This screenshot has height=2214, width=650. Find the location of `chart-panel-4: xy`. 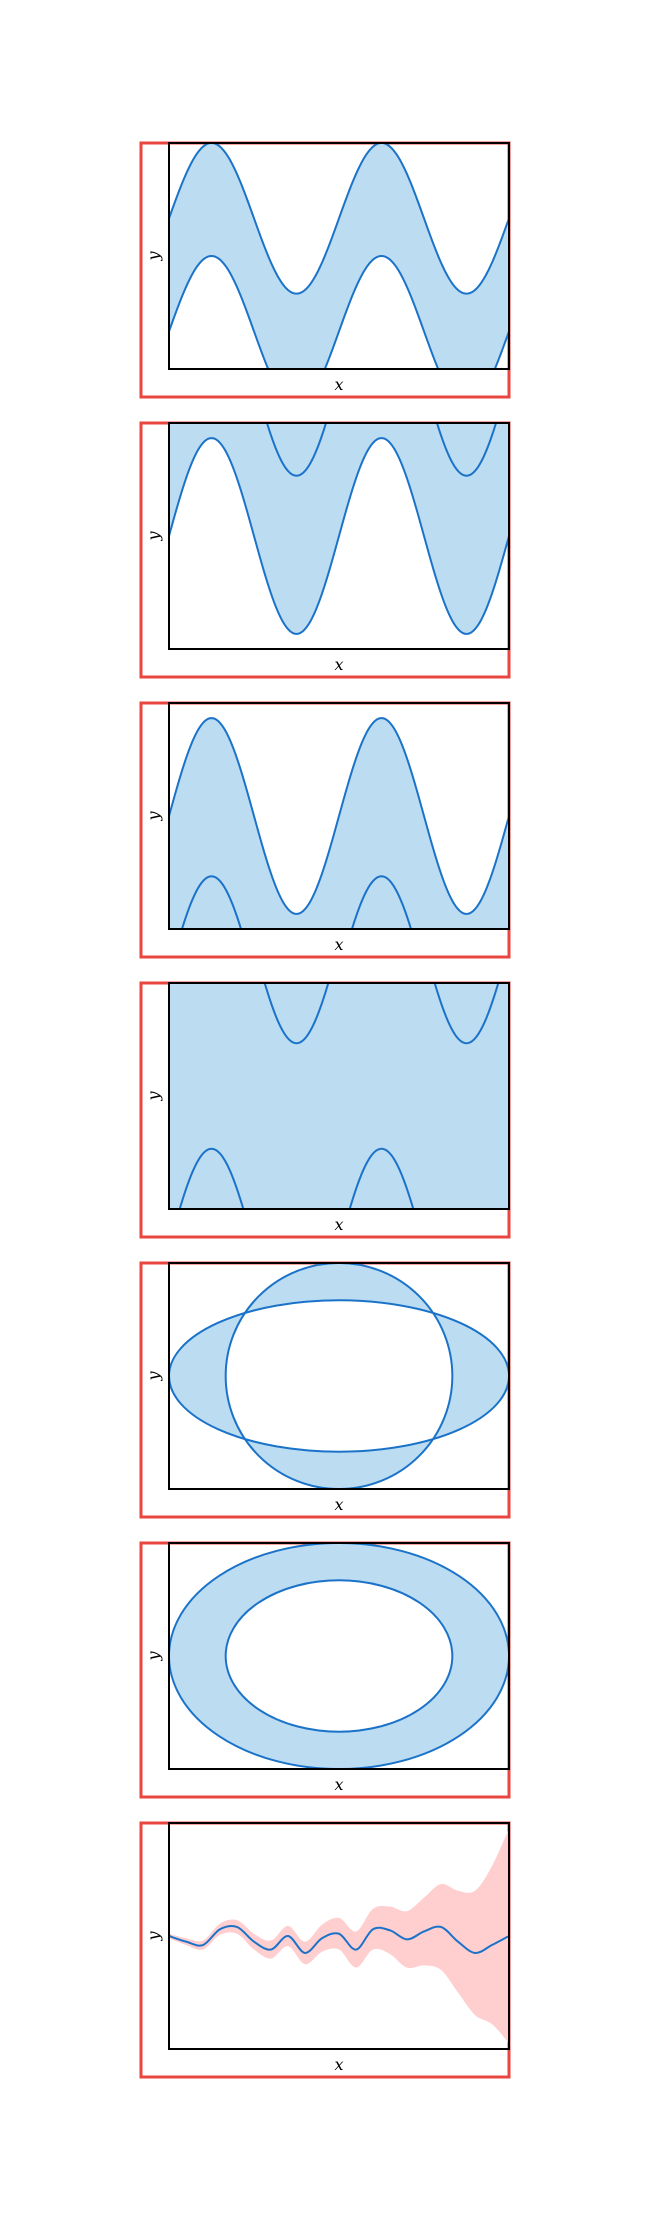

chart-panel-4: xy is located at coordinates (325, 1110).